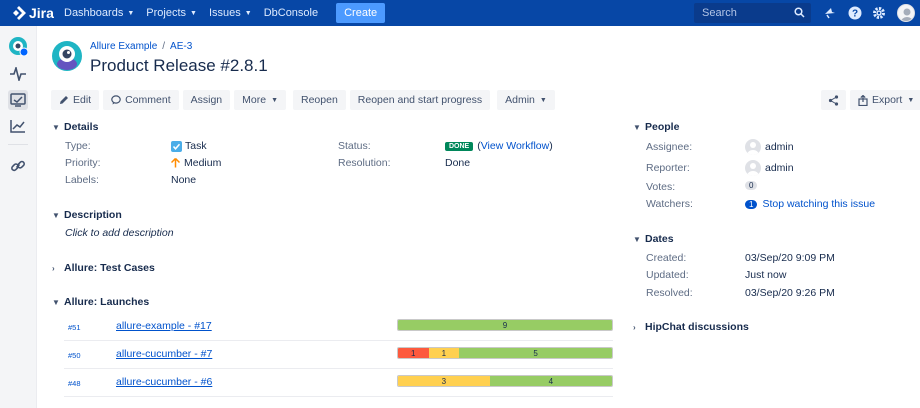 Image resolution: width=920 pixels, height=408 pixels. Describe the element at coordinates (18, 144) in the screenshot. I see `sidebar-divider` at that location.